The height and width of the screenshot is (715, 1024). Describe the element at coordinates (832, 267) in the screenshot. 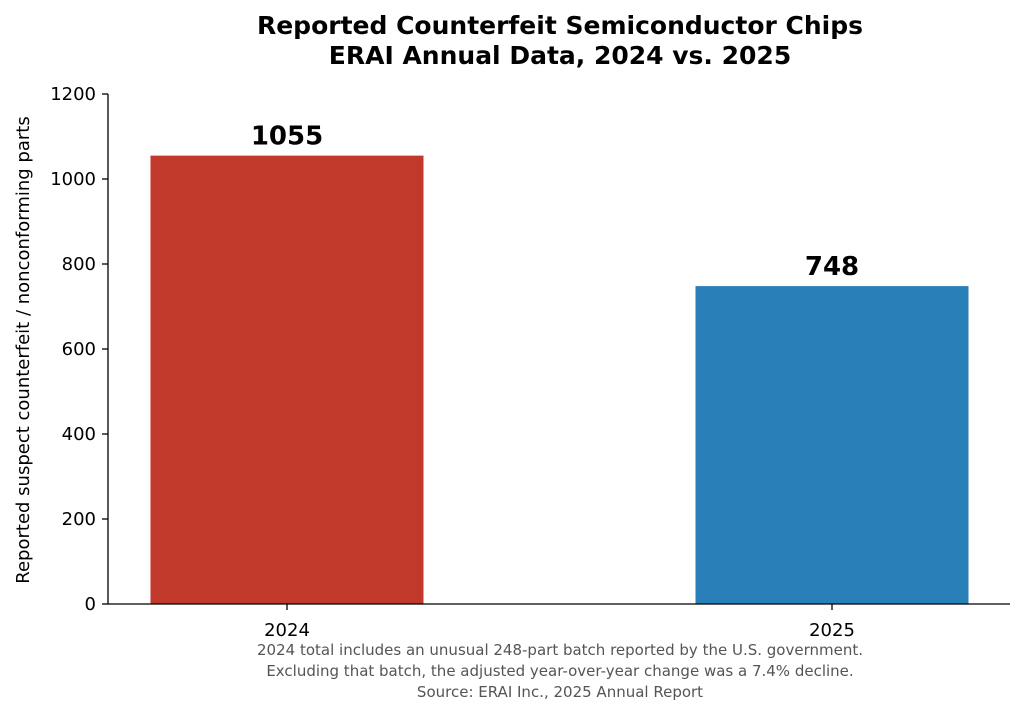

I see `value-label-2025: 748` at that location.